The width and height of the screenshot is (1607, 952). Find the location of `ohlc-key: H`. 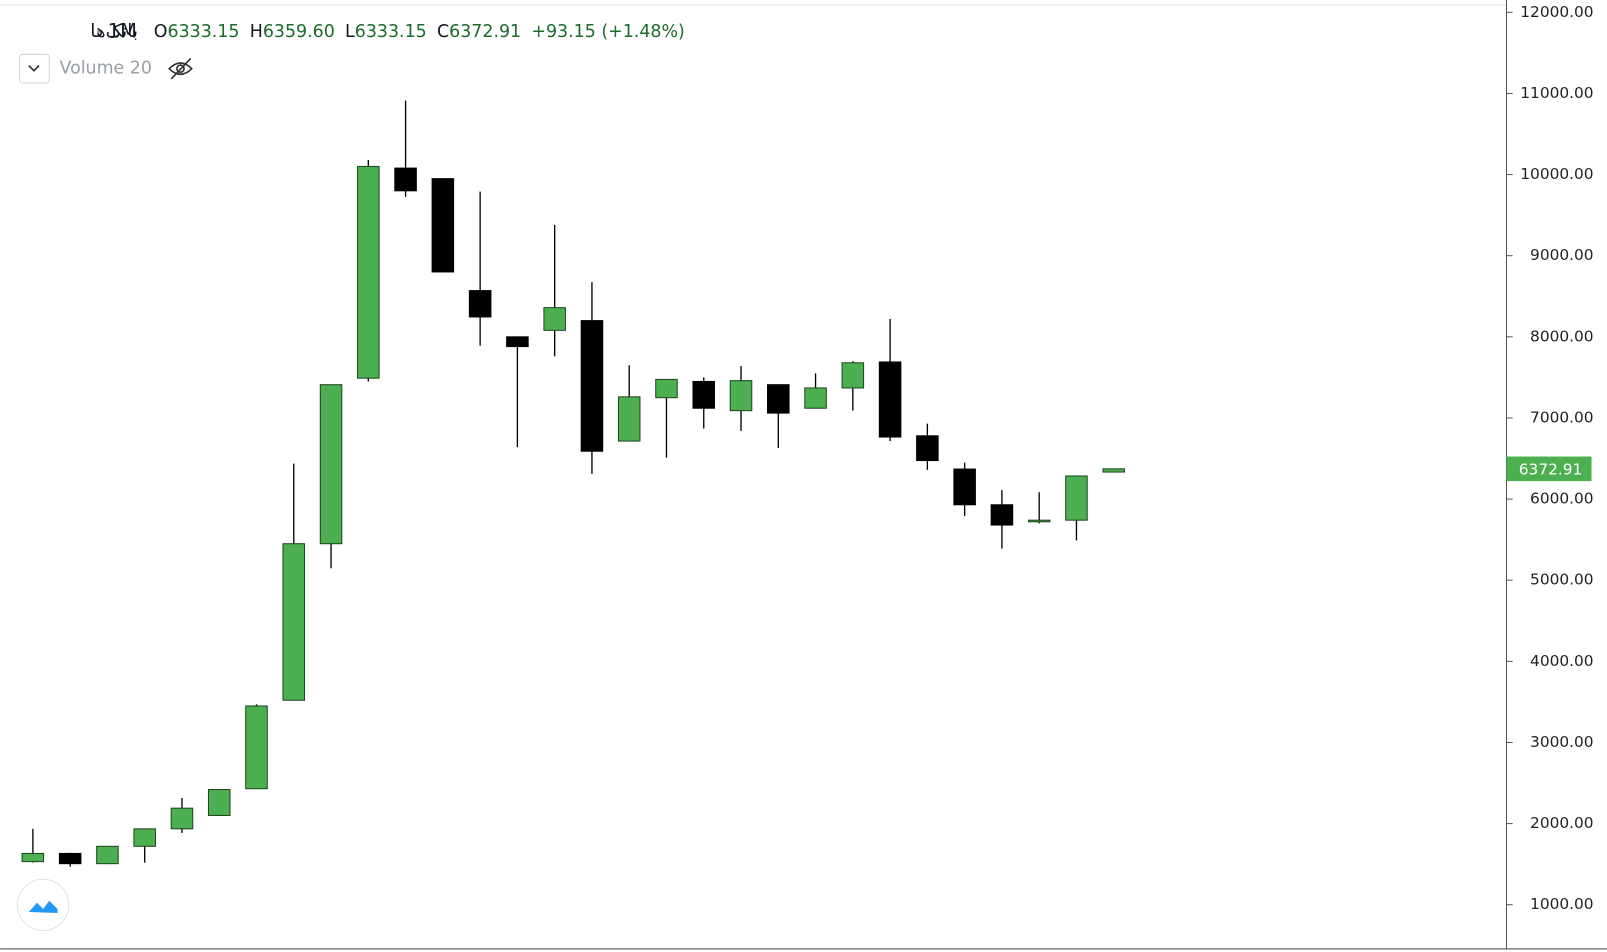

ohlc-key: H is located at coordinates (256, 32).